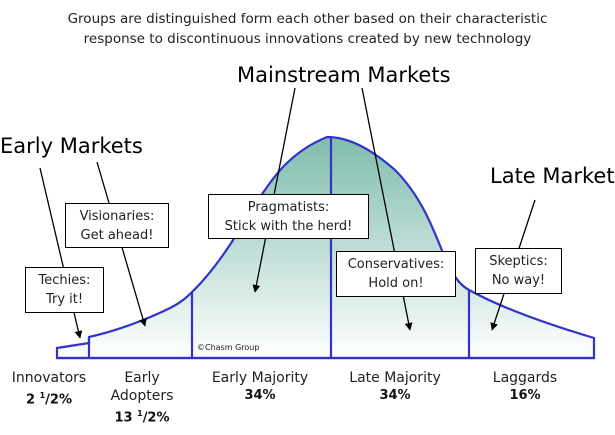  I want to click on segment-early-majority: Early Majority 34%, so click(260, 387).